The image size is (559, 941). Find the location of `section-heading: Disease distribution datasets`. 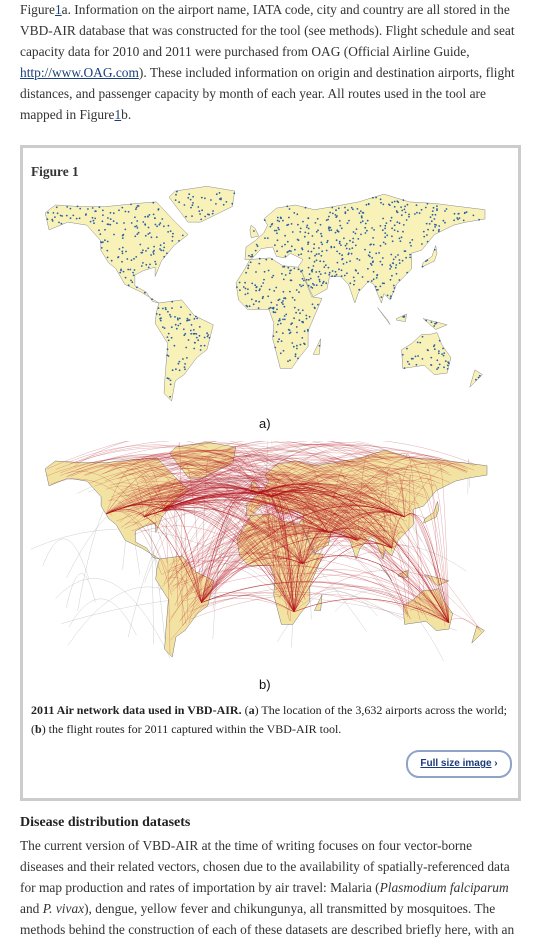

section-heading: Disease distribution datasets is located at coordinates (105, 822).